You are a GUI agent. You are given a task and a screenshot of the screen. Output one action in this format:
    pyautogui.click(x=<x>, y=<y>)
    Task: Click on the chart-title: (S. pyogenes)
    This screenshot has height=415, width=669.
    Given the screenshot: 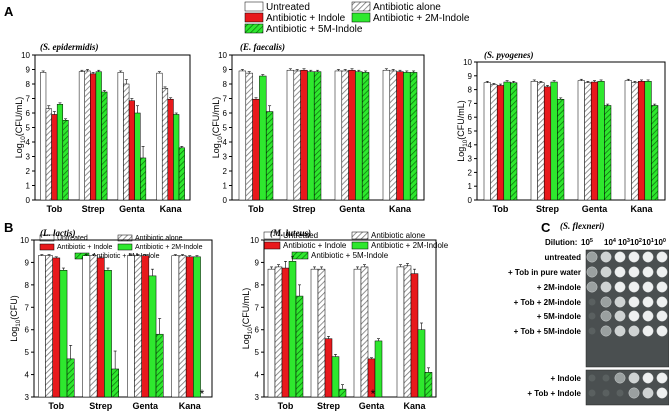 What is the action you would take?
    pyautogui.click(x=509, y=55)
    